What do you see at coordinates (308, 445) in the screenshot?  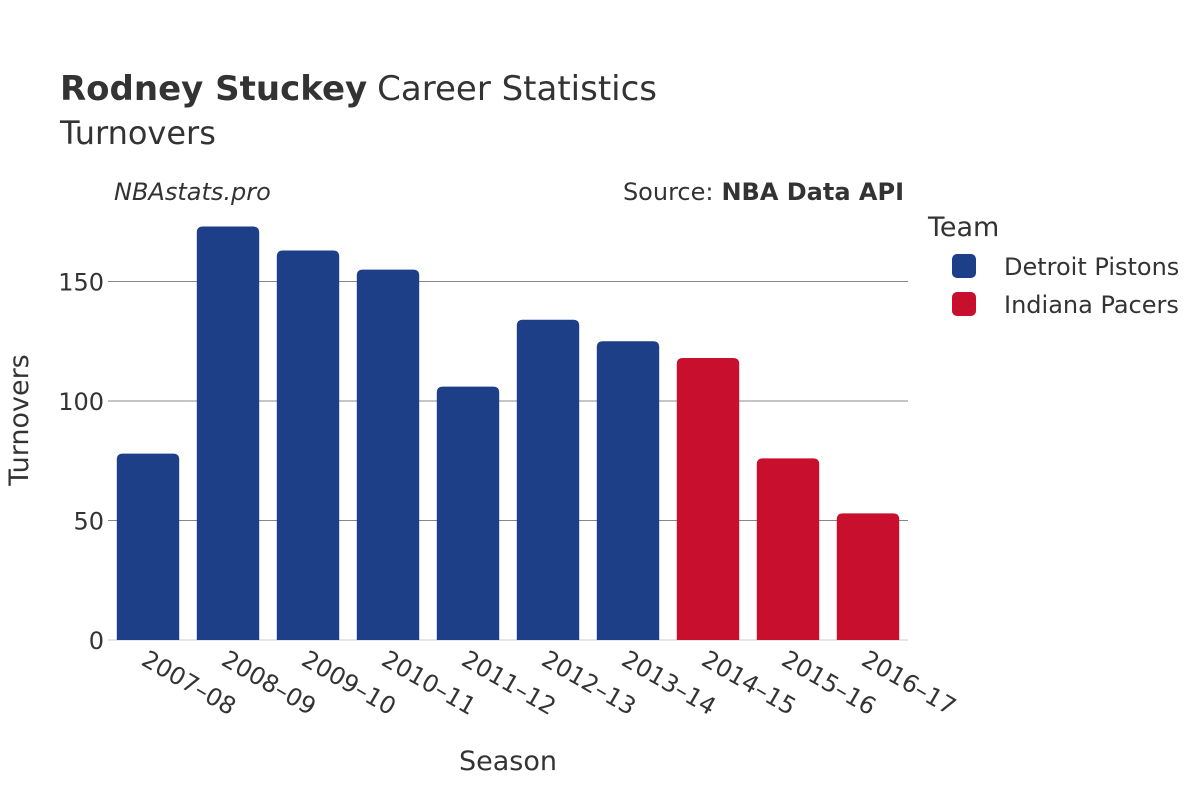 I see `bar-2009–10` at bounding box center [308, 445].